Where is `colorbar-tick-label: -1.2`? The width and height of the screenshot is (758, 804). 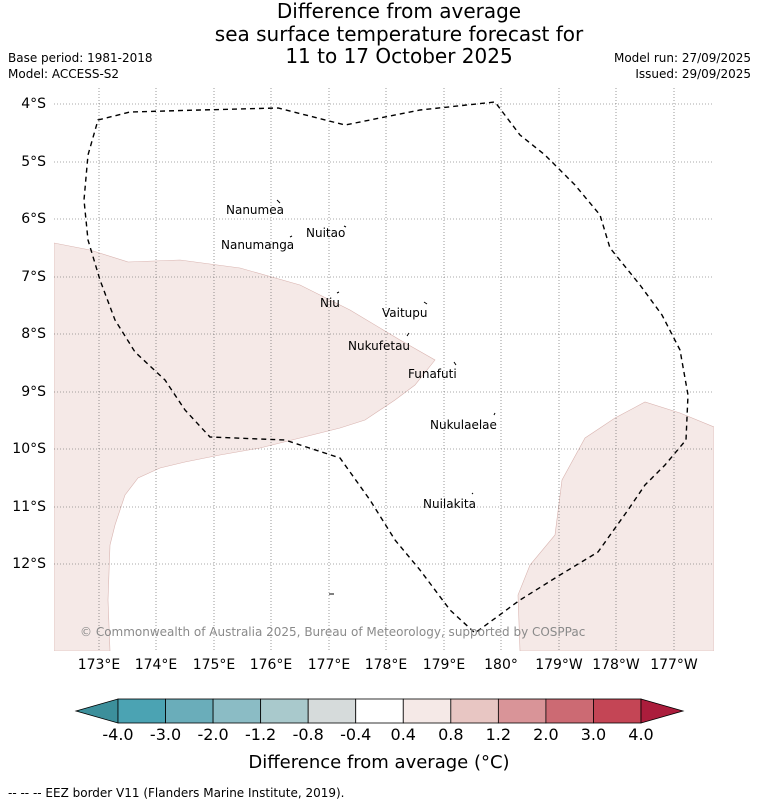
colorbar-tick-label: -1.2 is located at coordinates (261, 734).